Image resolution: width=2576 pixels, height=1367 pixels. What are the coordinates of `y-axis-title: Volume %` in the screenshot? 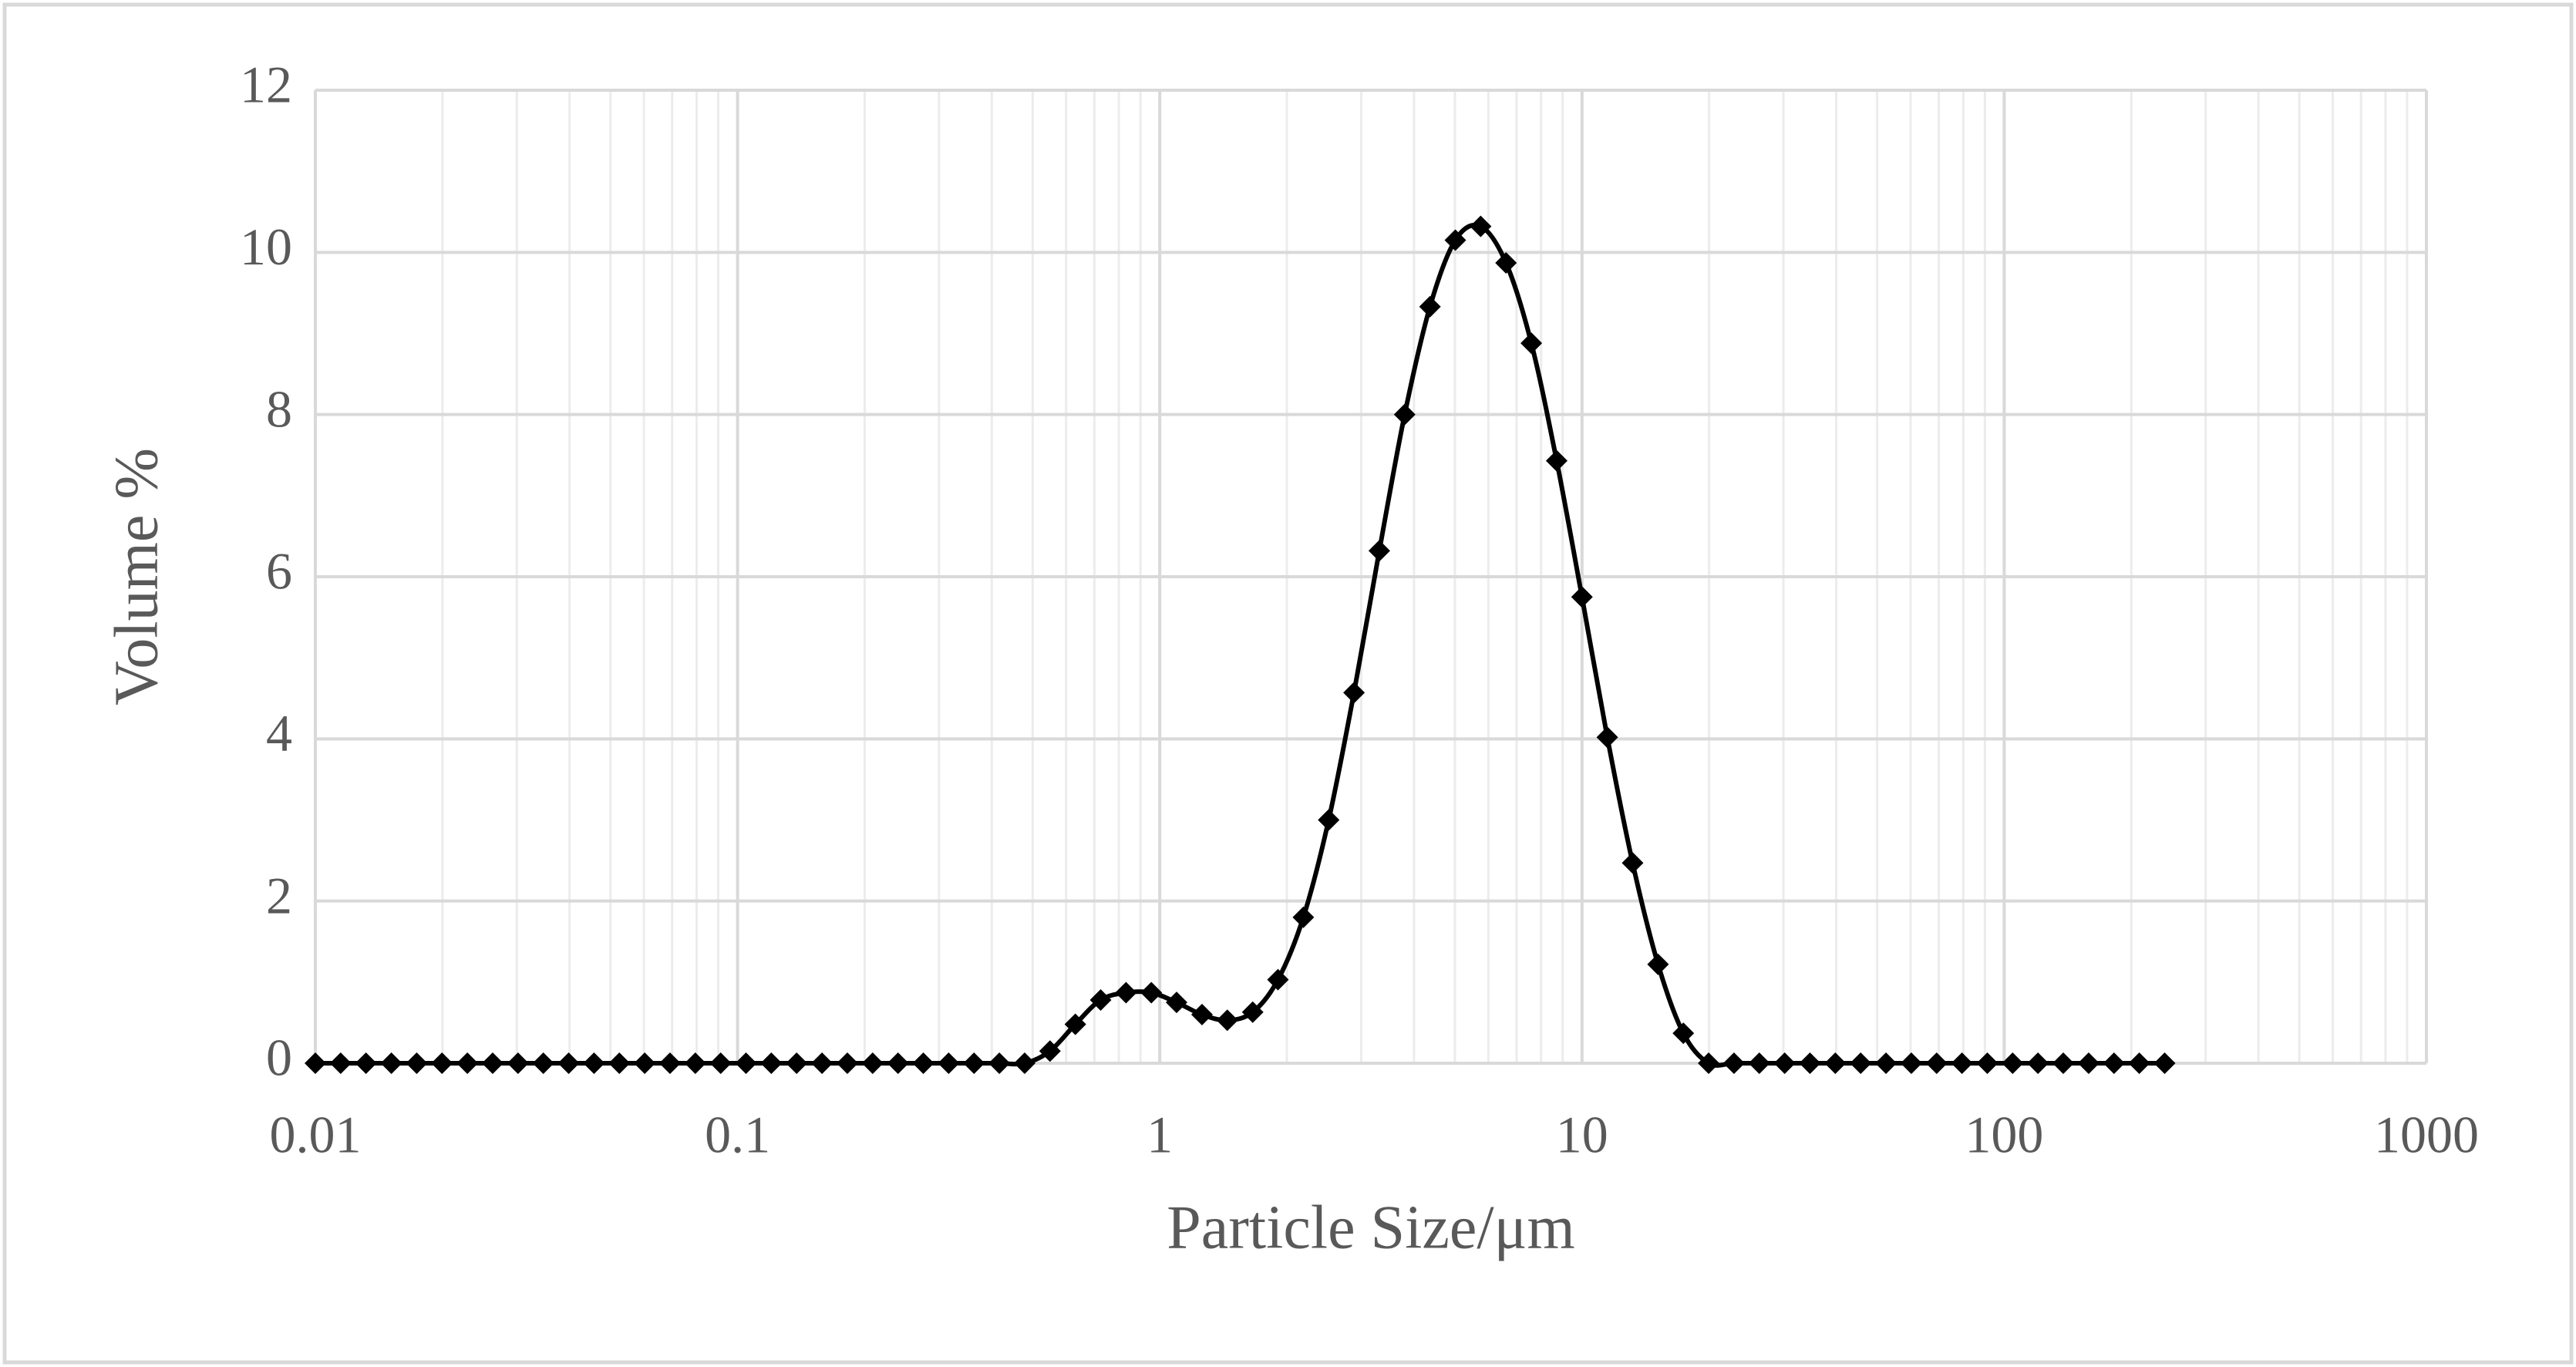 It's located at (136, 576).